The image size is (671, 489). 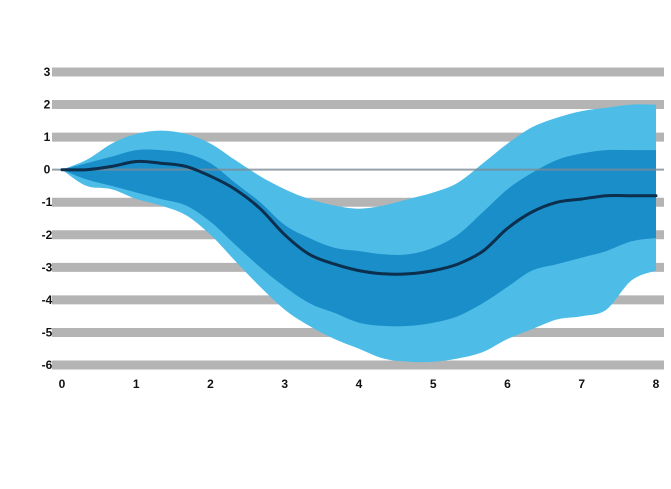 What do you see at coordinates (62, 384) in the screenshot?
I see `x-tick-label: 0` at bounding box center [62, 384].